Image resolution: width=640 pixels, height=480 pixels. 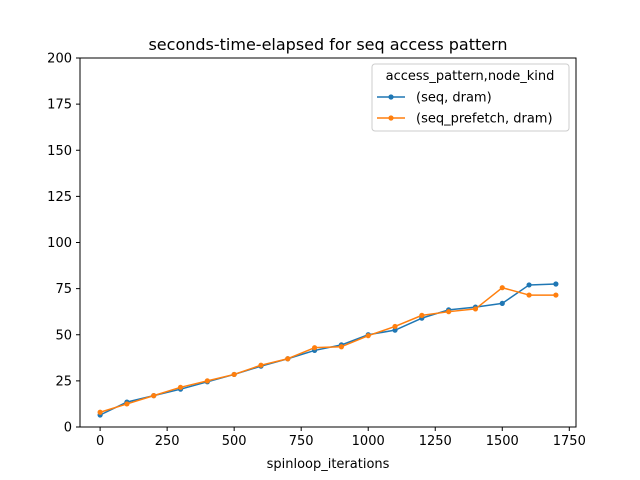 What do you see at coordinates (301, 441) in the screenshot?
I see `x-tick-label: 750` at bounding box center [301, 441].